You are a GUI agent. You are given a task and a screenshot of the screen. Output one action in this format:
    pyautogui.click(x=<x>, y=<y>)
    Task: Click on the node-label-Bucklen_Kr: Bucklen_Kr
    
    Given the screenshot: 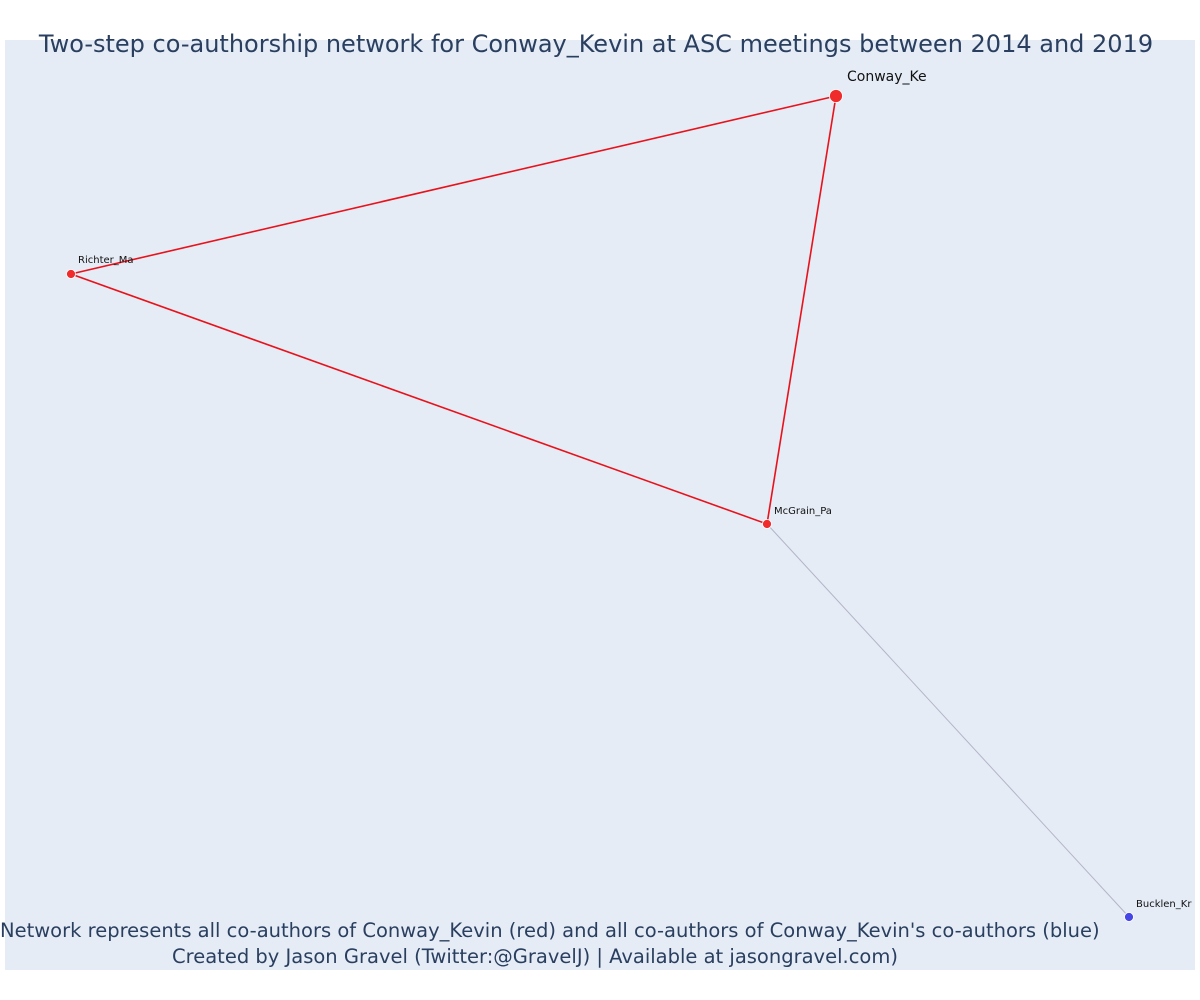 What is the action you would take?
    pyautogui.click(x=1164, y=904)
    